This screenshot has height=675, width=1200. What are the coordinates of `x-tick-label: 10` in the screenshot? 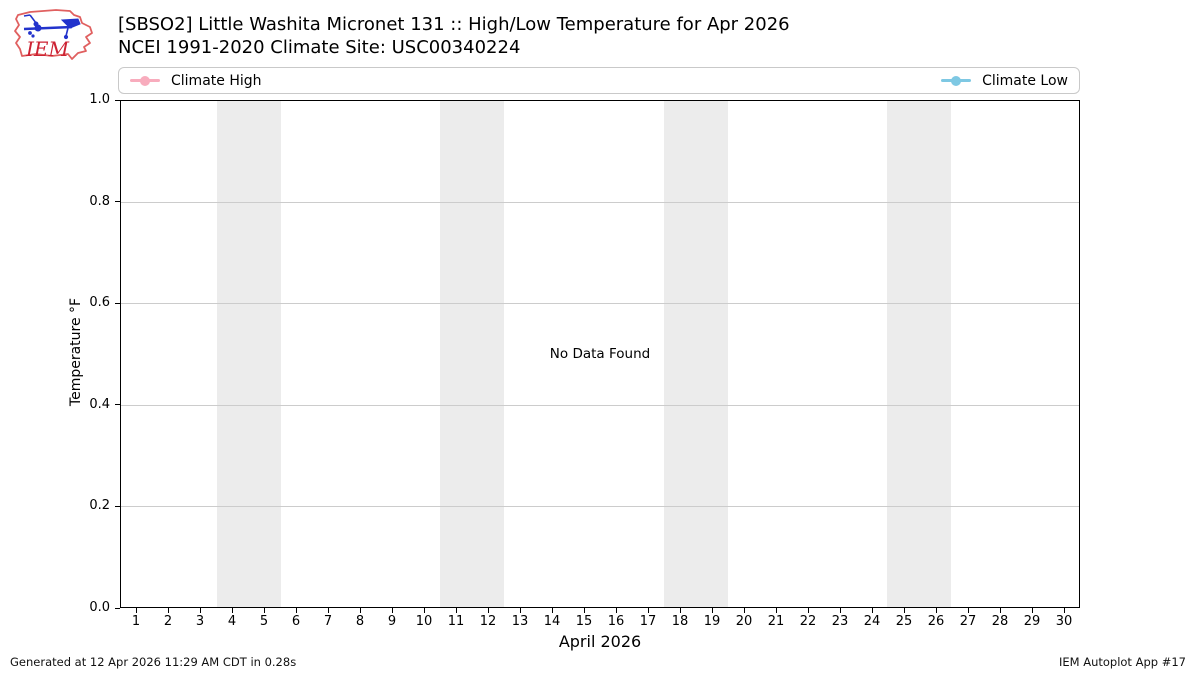 It's located at (424, 621).